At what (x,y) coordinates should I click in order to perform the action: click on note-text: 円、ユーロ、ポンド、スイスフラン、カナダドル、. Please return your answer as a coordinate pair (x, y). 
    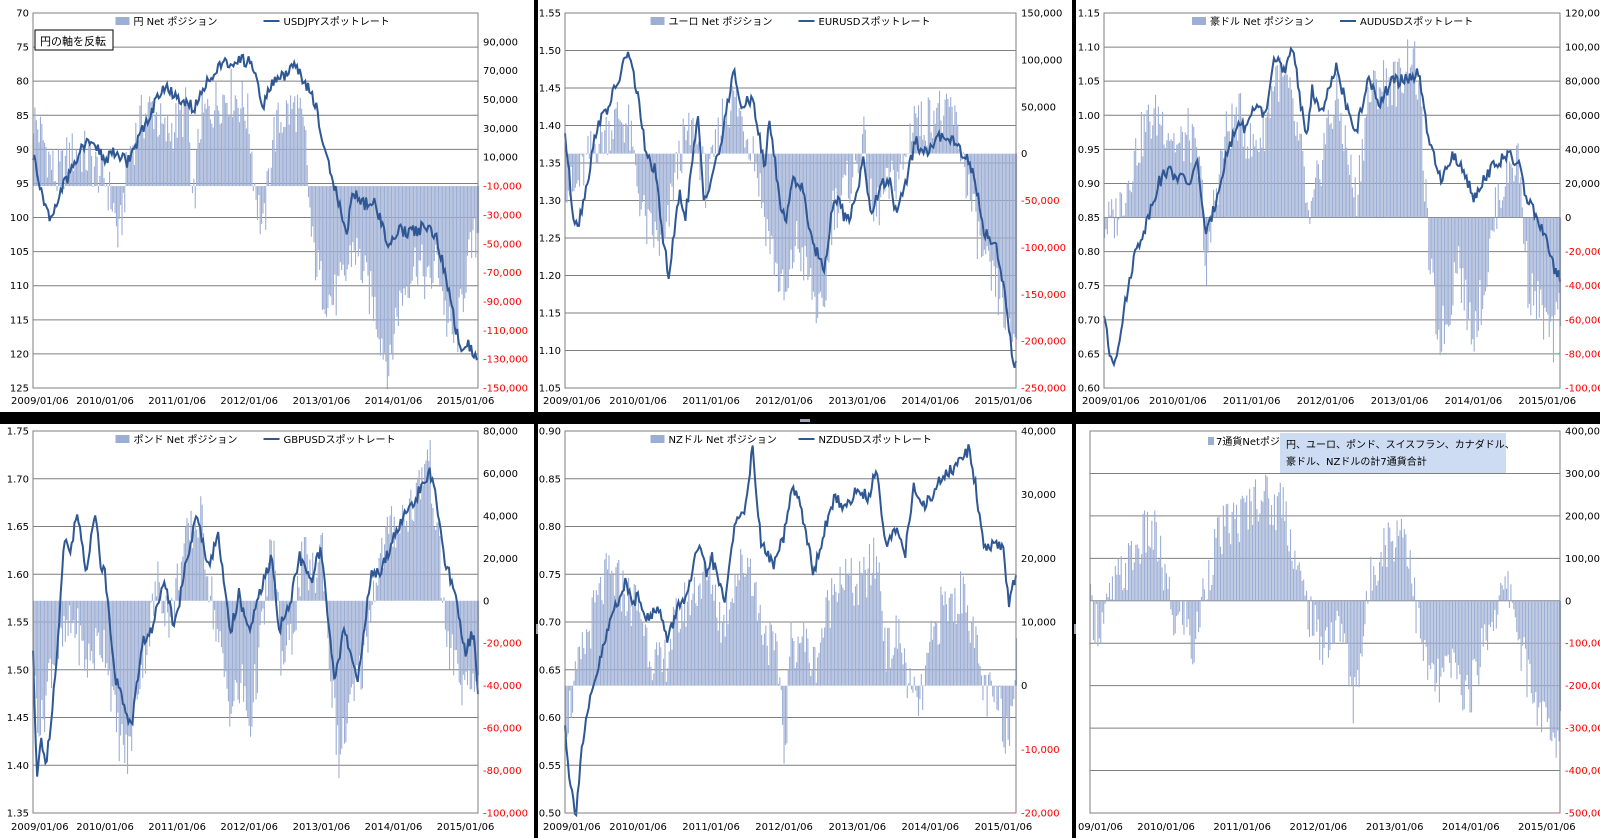
    Looking at the image, I should click on (1400, 444).